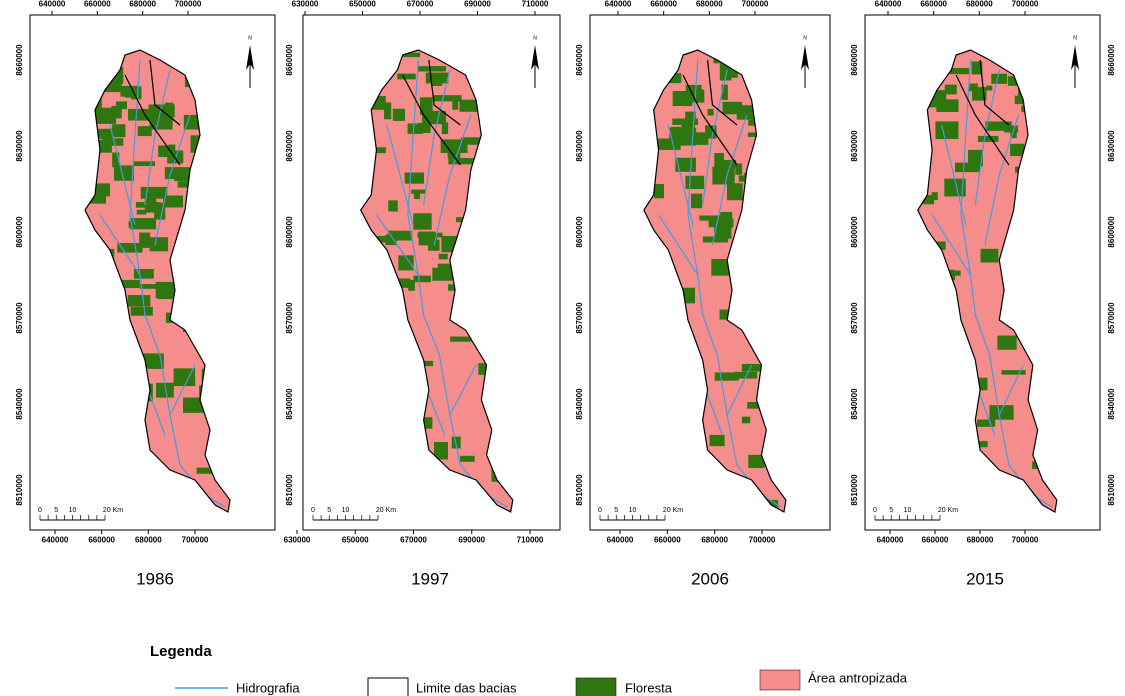 The height and width of the screenshot is (696, 1125). Describe the element at coordinates (268, 687) in the screenshot. I see `legend-label: Hidrografia` at that location.